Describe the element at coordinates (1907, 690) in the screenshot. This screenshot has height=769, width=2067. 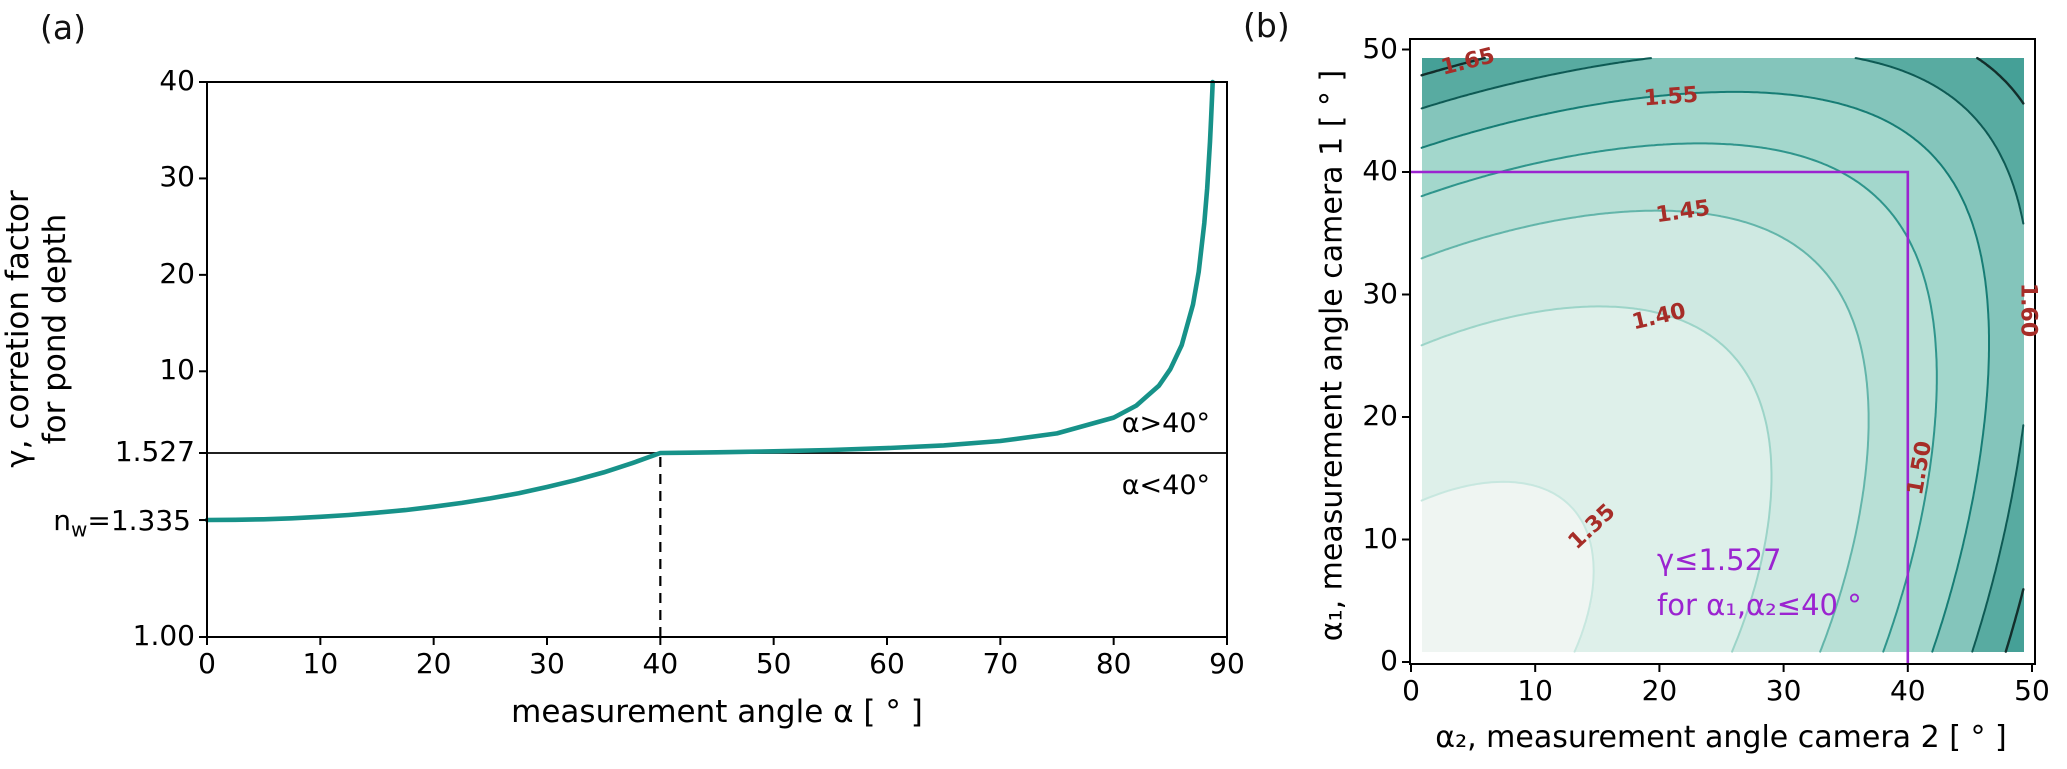
I see `panel-b-x-tick-label: 40` at that location.